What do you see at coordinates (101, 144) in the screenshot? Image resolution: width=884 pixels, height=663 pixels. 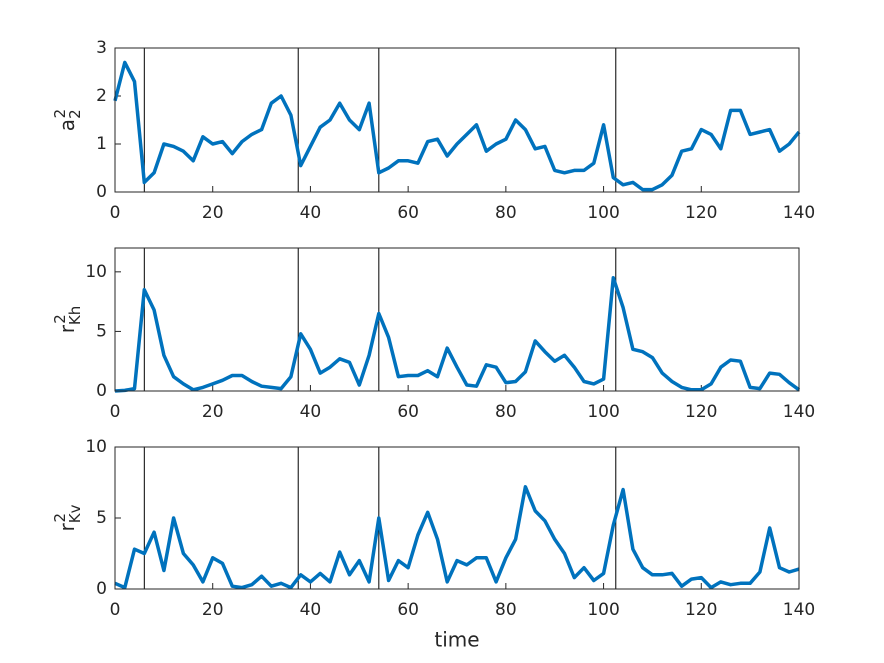 I see `y-tick-label: 1` at bounding box center [101, 144].